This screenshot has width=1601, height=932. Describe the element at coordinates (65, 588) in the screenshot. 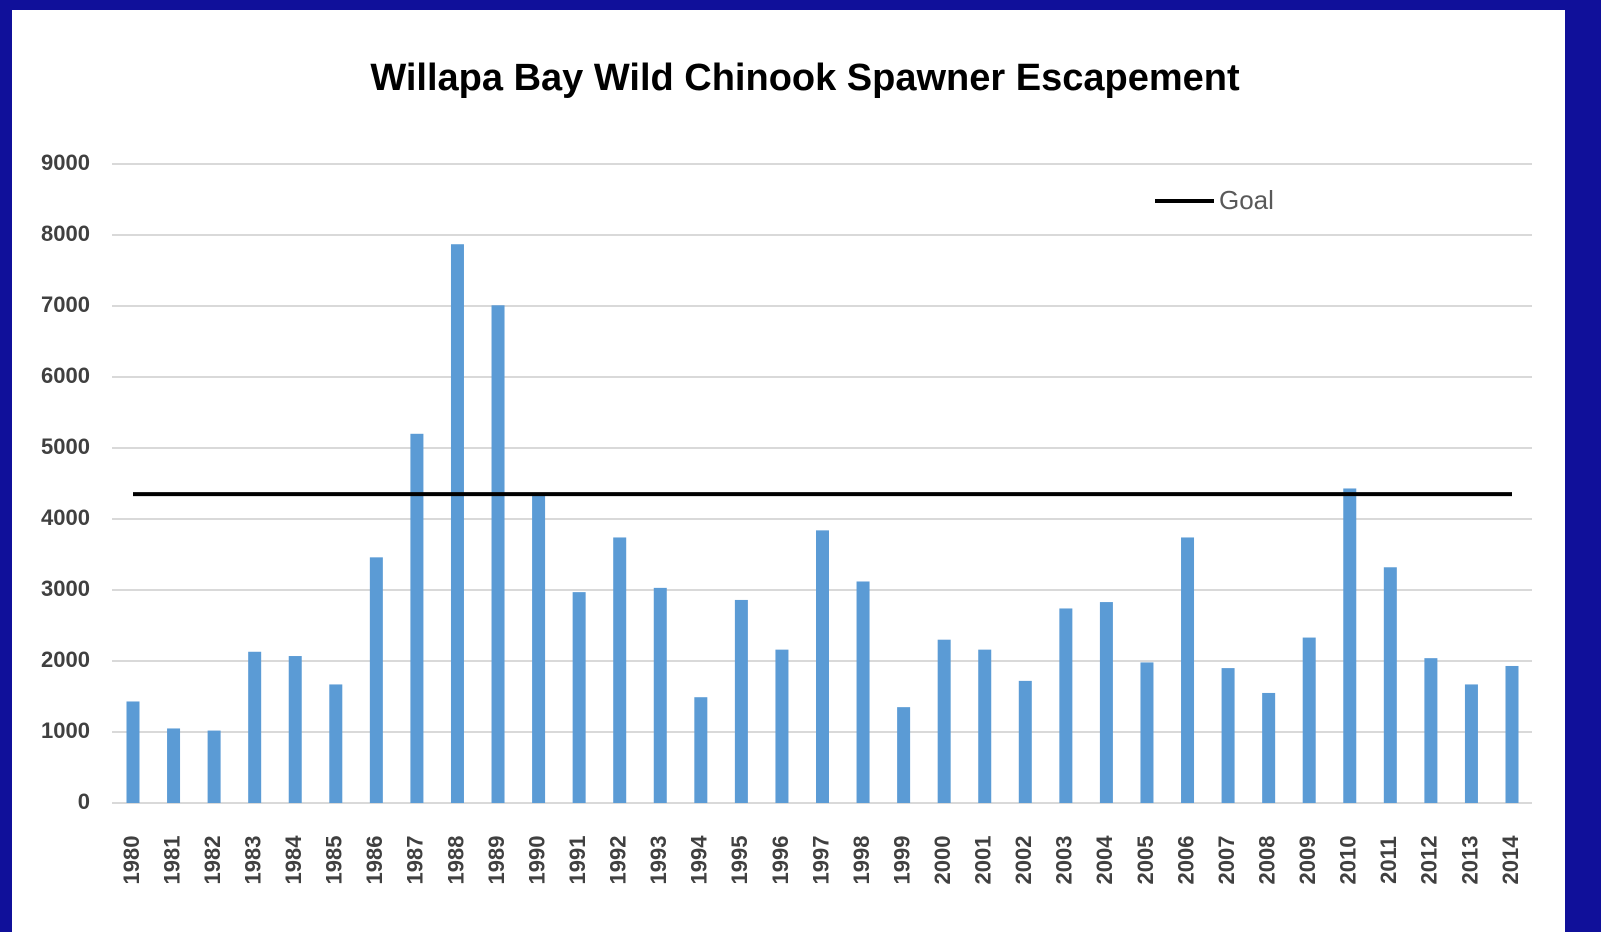

I see `y-tick-label: 3000` at that location.